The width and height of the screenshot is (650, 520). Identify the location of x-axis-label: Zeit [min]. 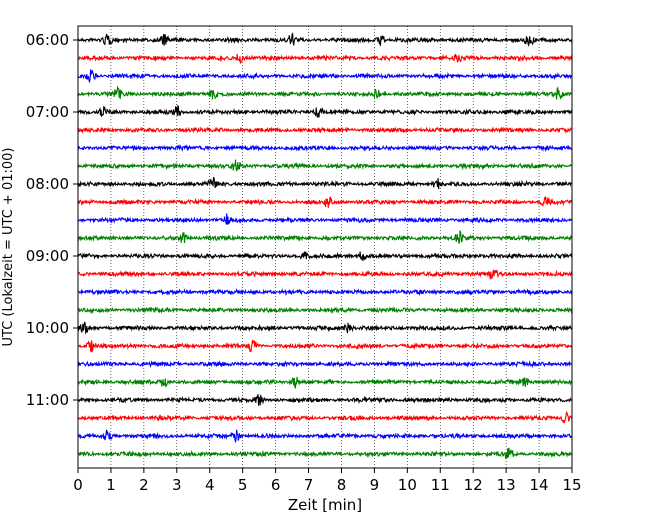
(325, 505).